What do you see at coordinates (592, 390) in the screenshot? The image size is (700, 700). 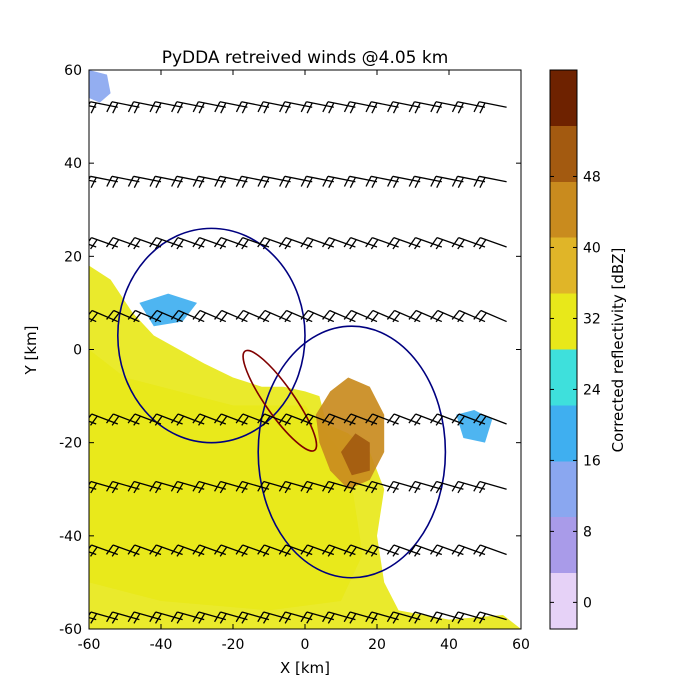 I see `colorbar-tick-label: 24` at bounding box center [592, 390].